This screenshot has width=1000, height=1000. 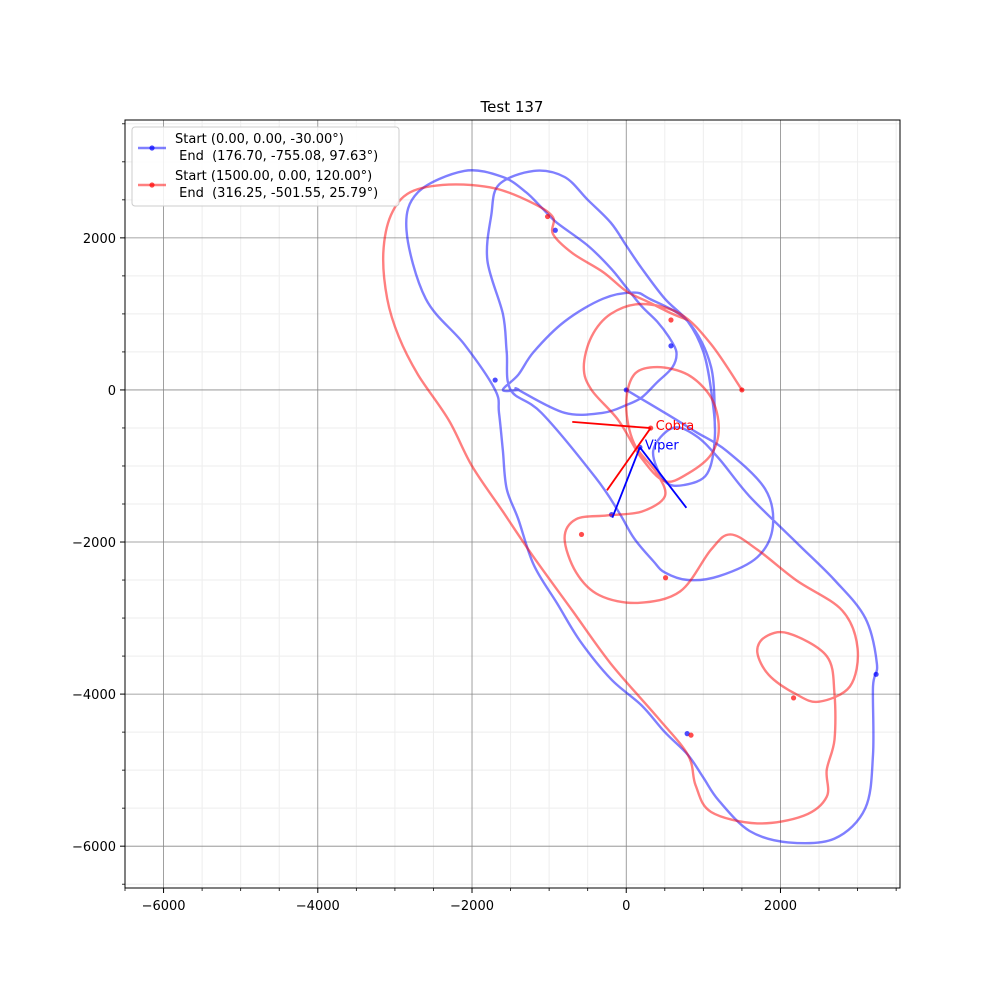 What do you see at coordinates (94, 695) in the screenshot?
I see `y-tick-label: −4000` at bounding box center [94, 695].